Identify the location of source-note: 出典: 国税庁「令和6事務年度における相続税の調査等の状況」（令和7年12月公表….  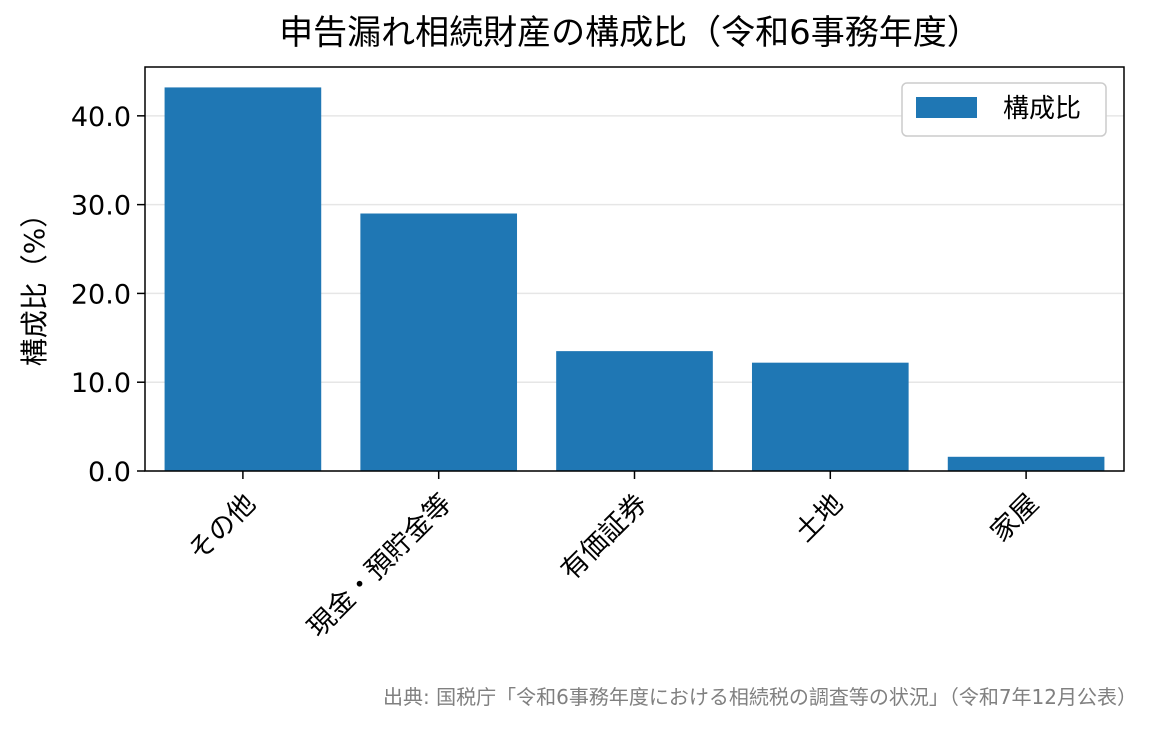
(760, 697).